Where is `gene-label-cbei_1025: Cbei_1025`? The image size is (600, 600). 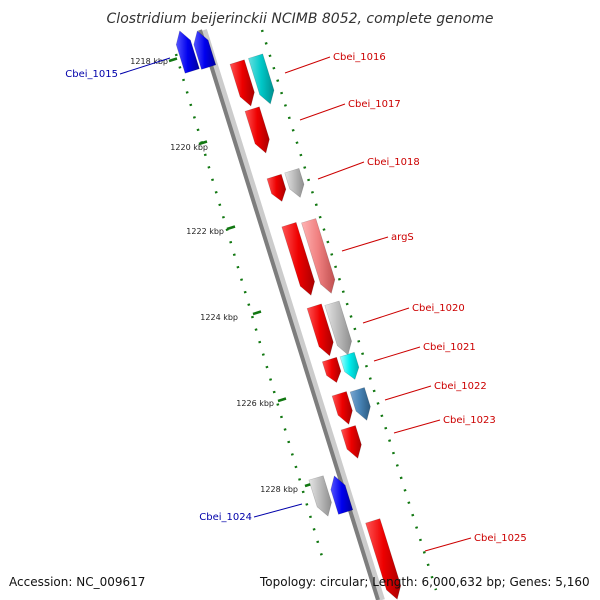
gene-label-cbei_1025: Cbei_1025 is located at coordinates (500, 538).